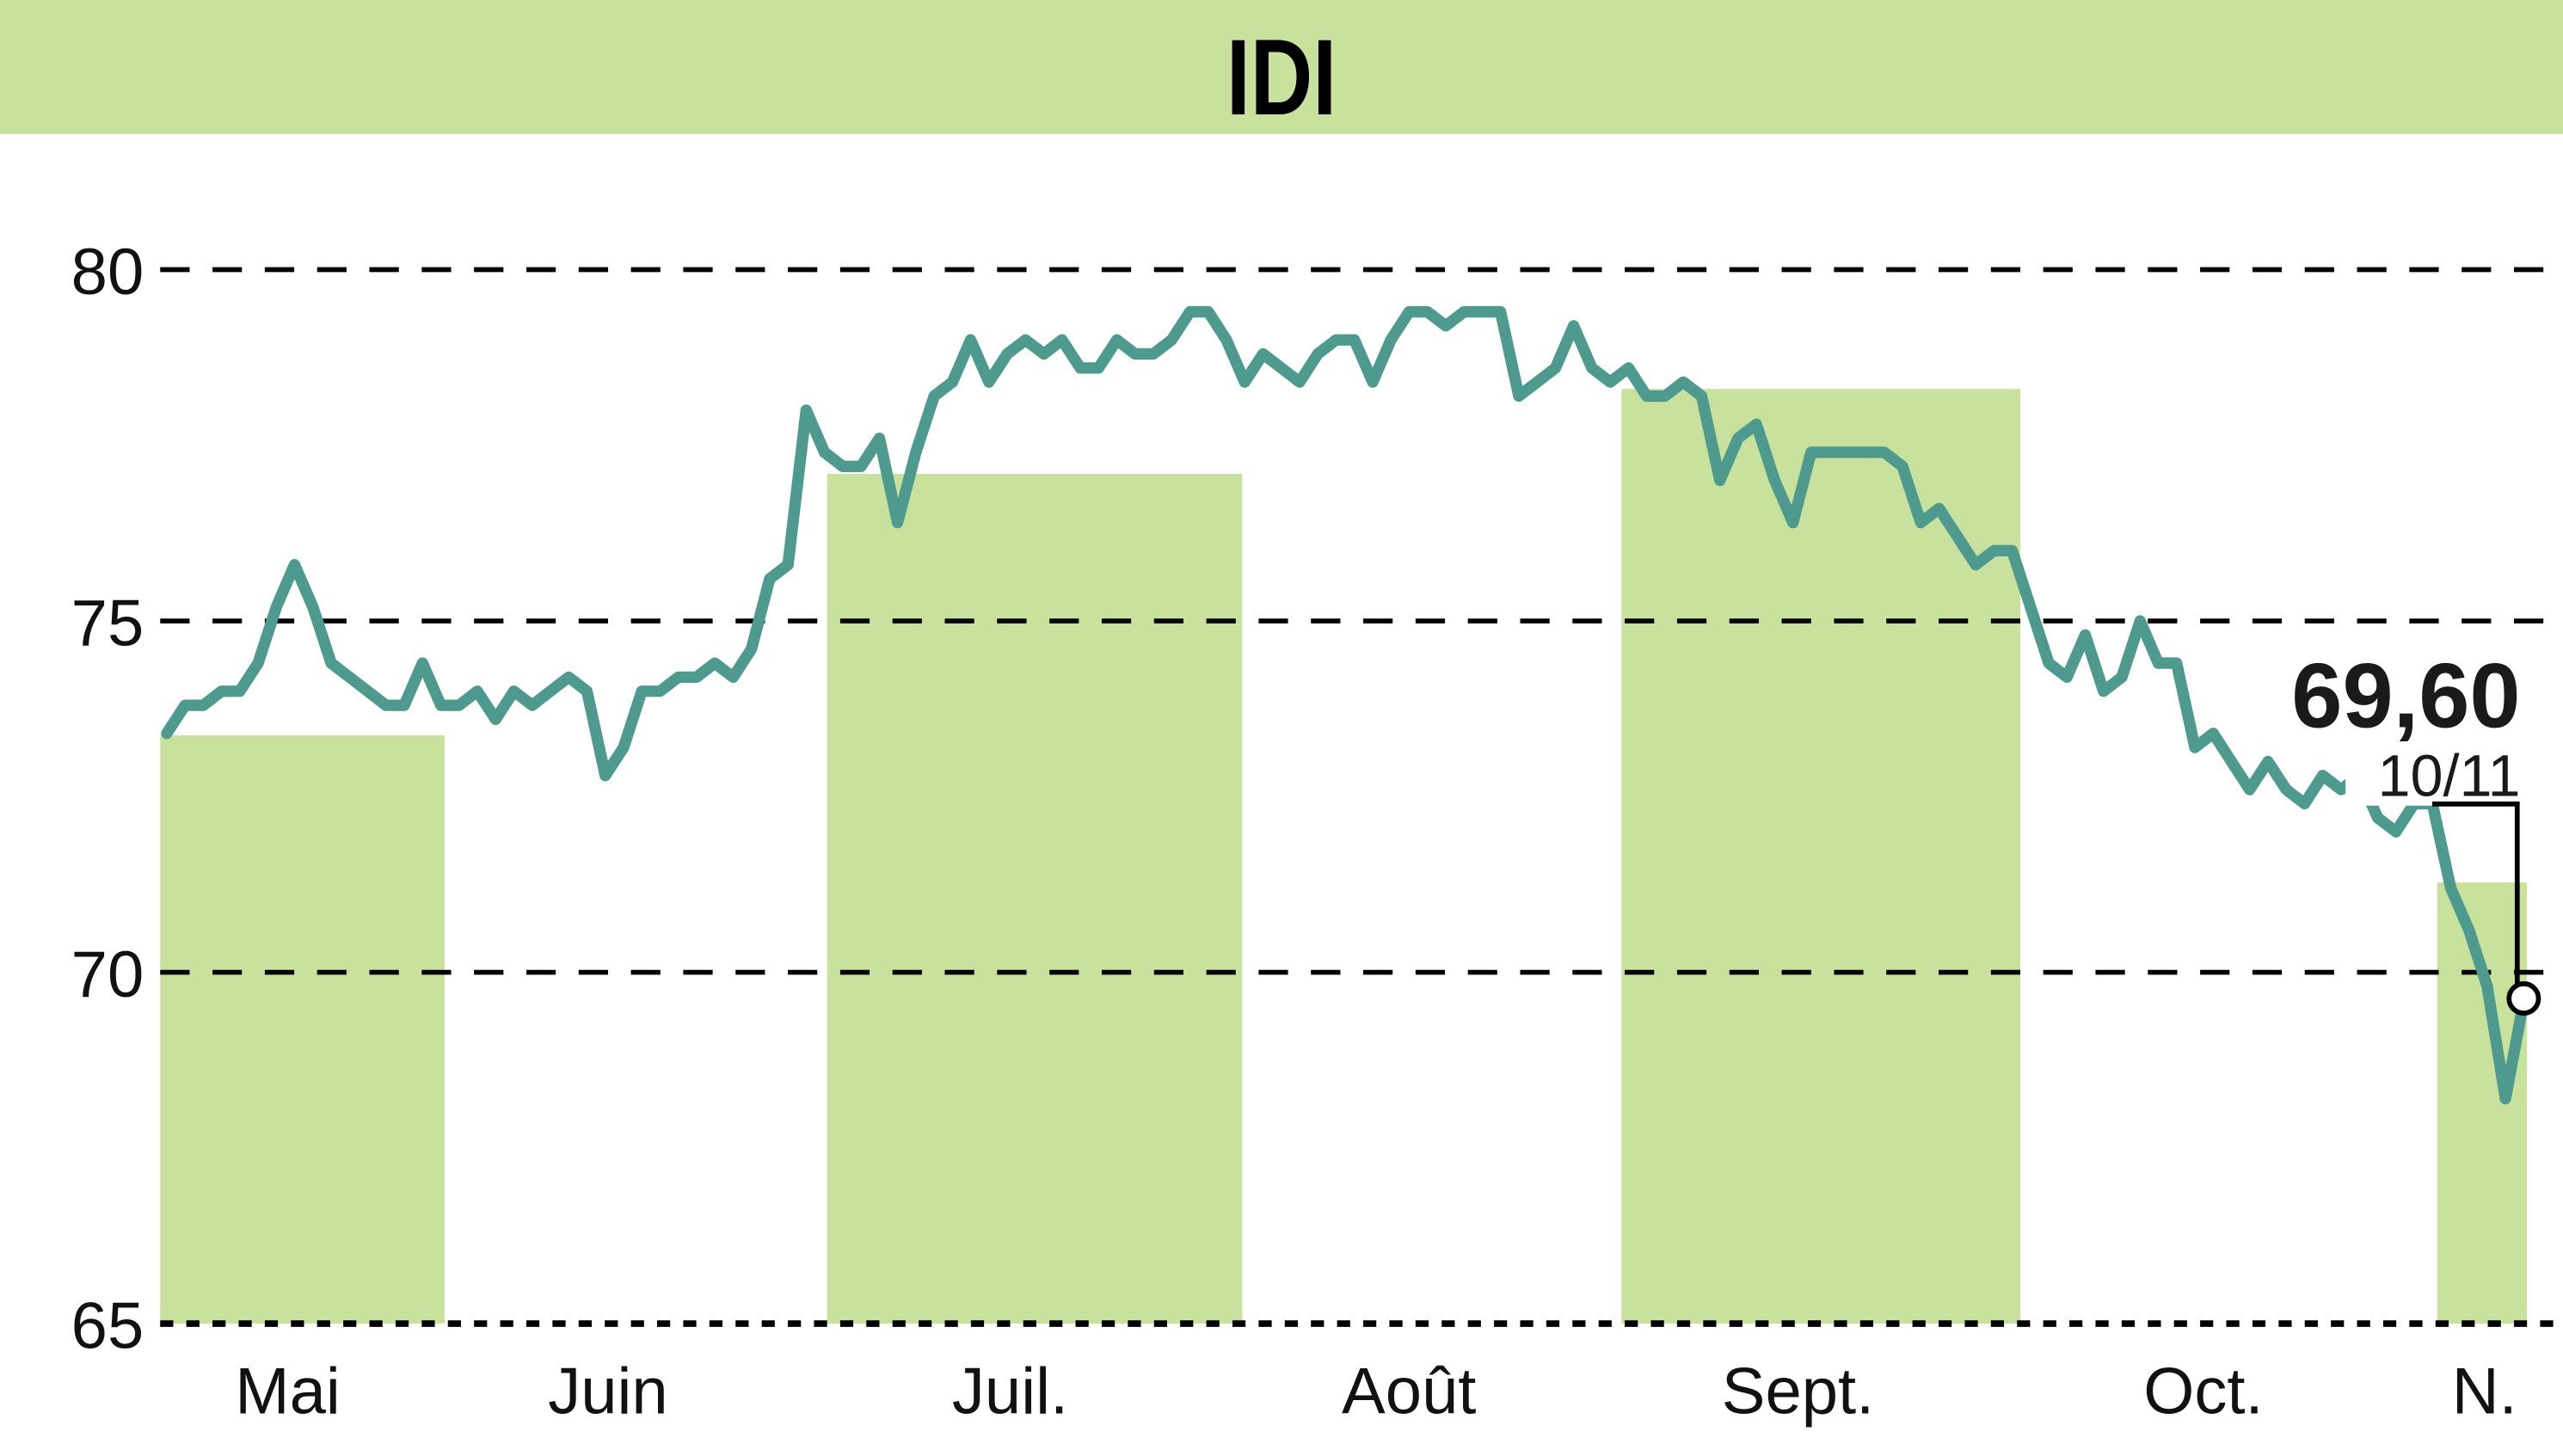 The width and height of the screenshot is (2563, 1456). What do you see at coordinates (1010, 1392) in the screenshot?
I see `month-label-juil: Juil.` at bounding box center [1010, 1392].